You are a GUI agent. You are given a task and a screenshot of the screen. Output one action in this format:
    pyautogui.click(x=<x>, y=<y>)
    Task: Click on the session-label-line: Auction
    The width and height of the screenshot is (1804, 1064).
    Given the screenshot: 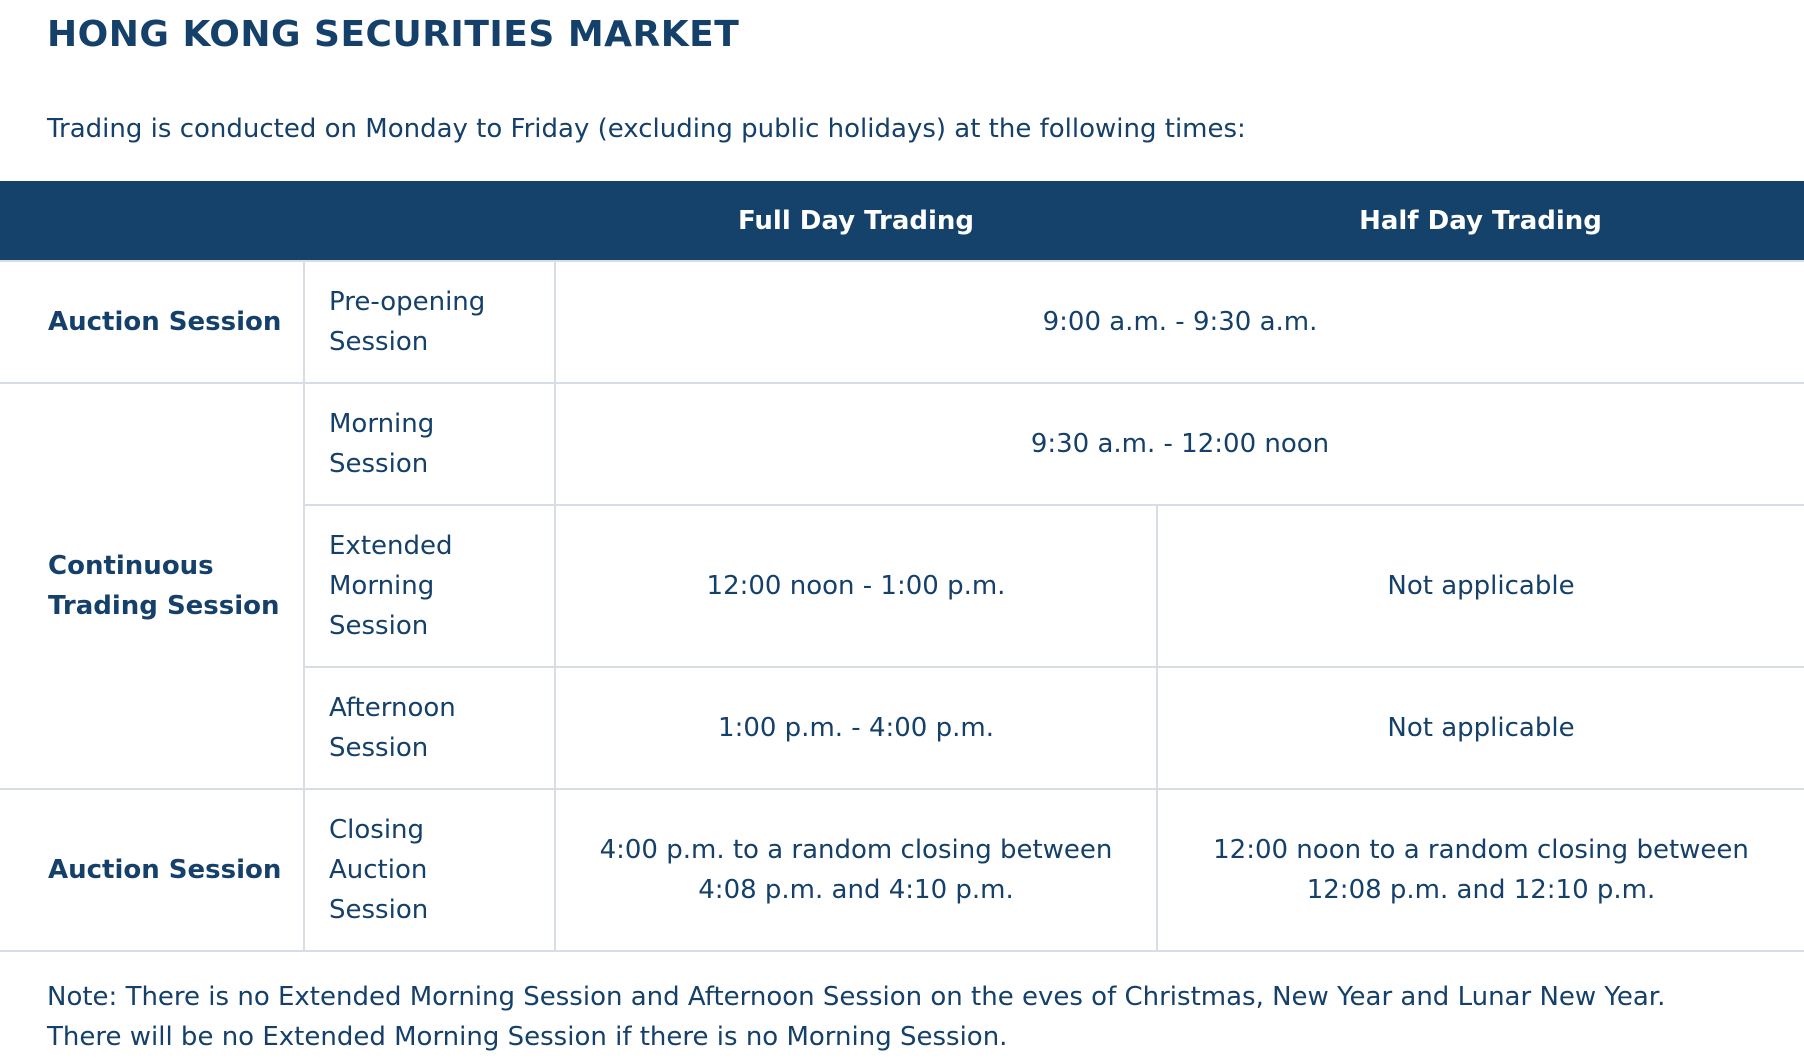 What is the action you would take?
    pyautogui.click(x=378, y=870)
    